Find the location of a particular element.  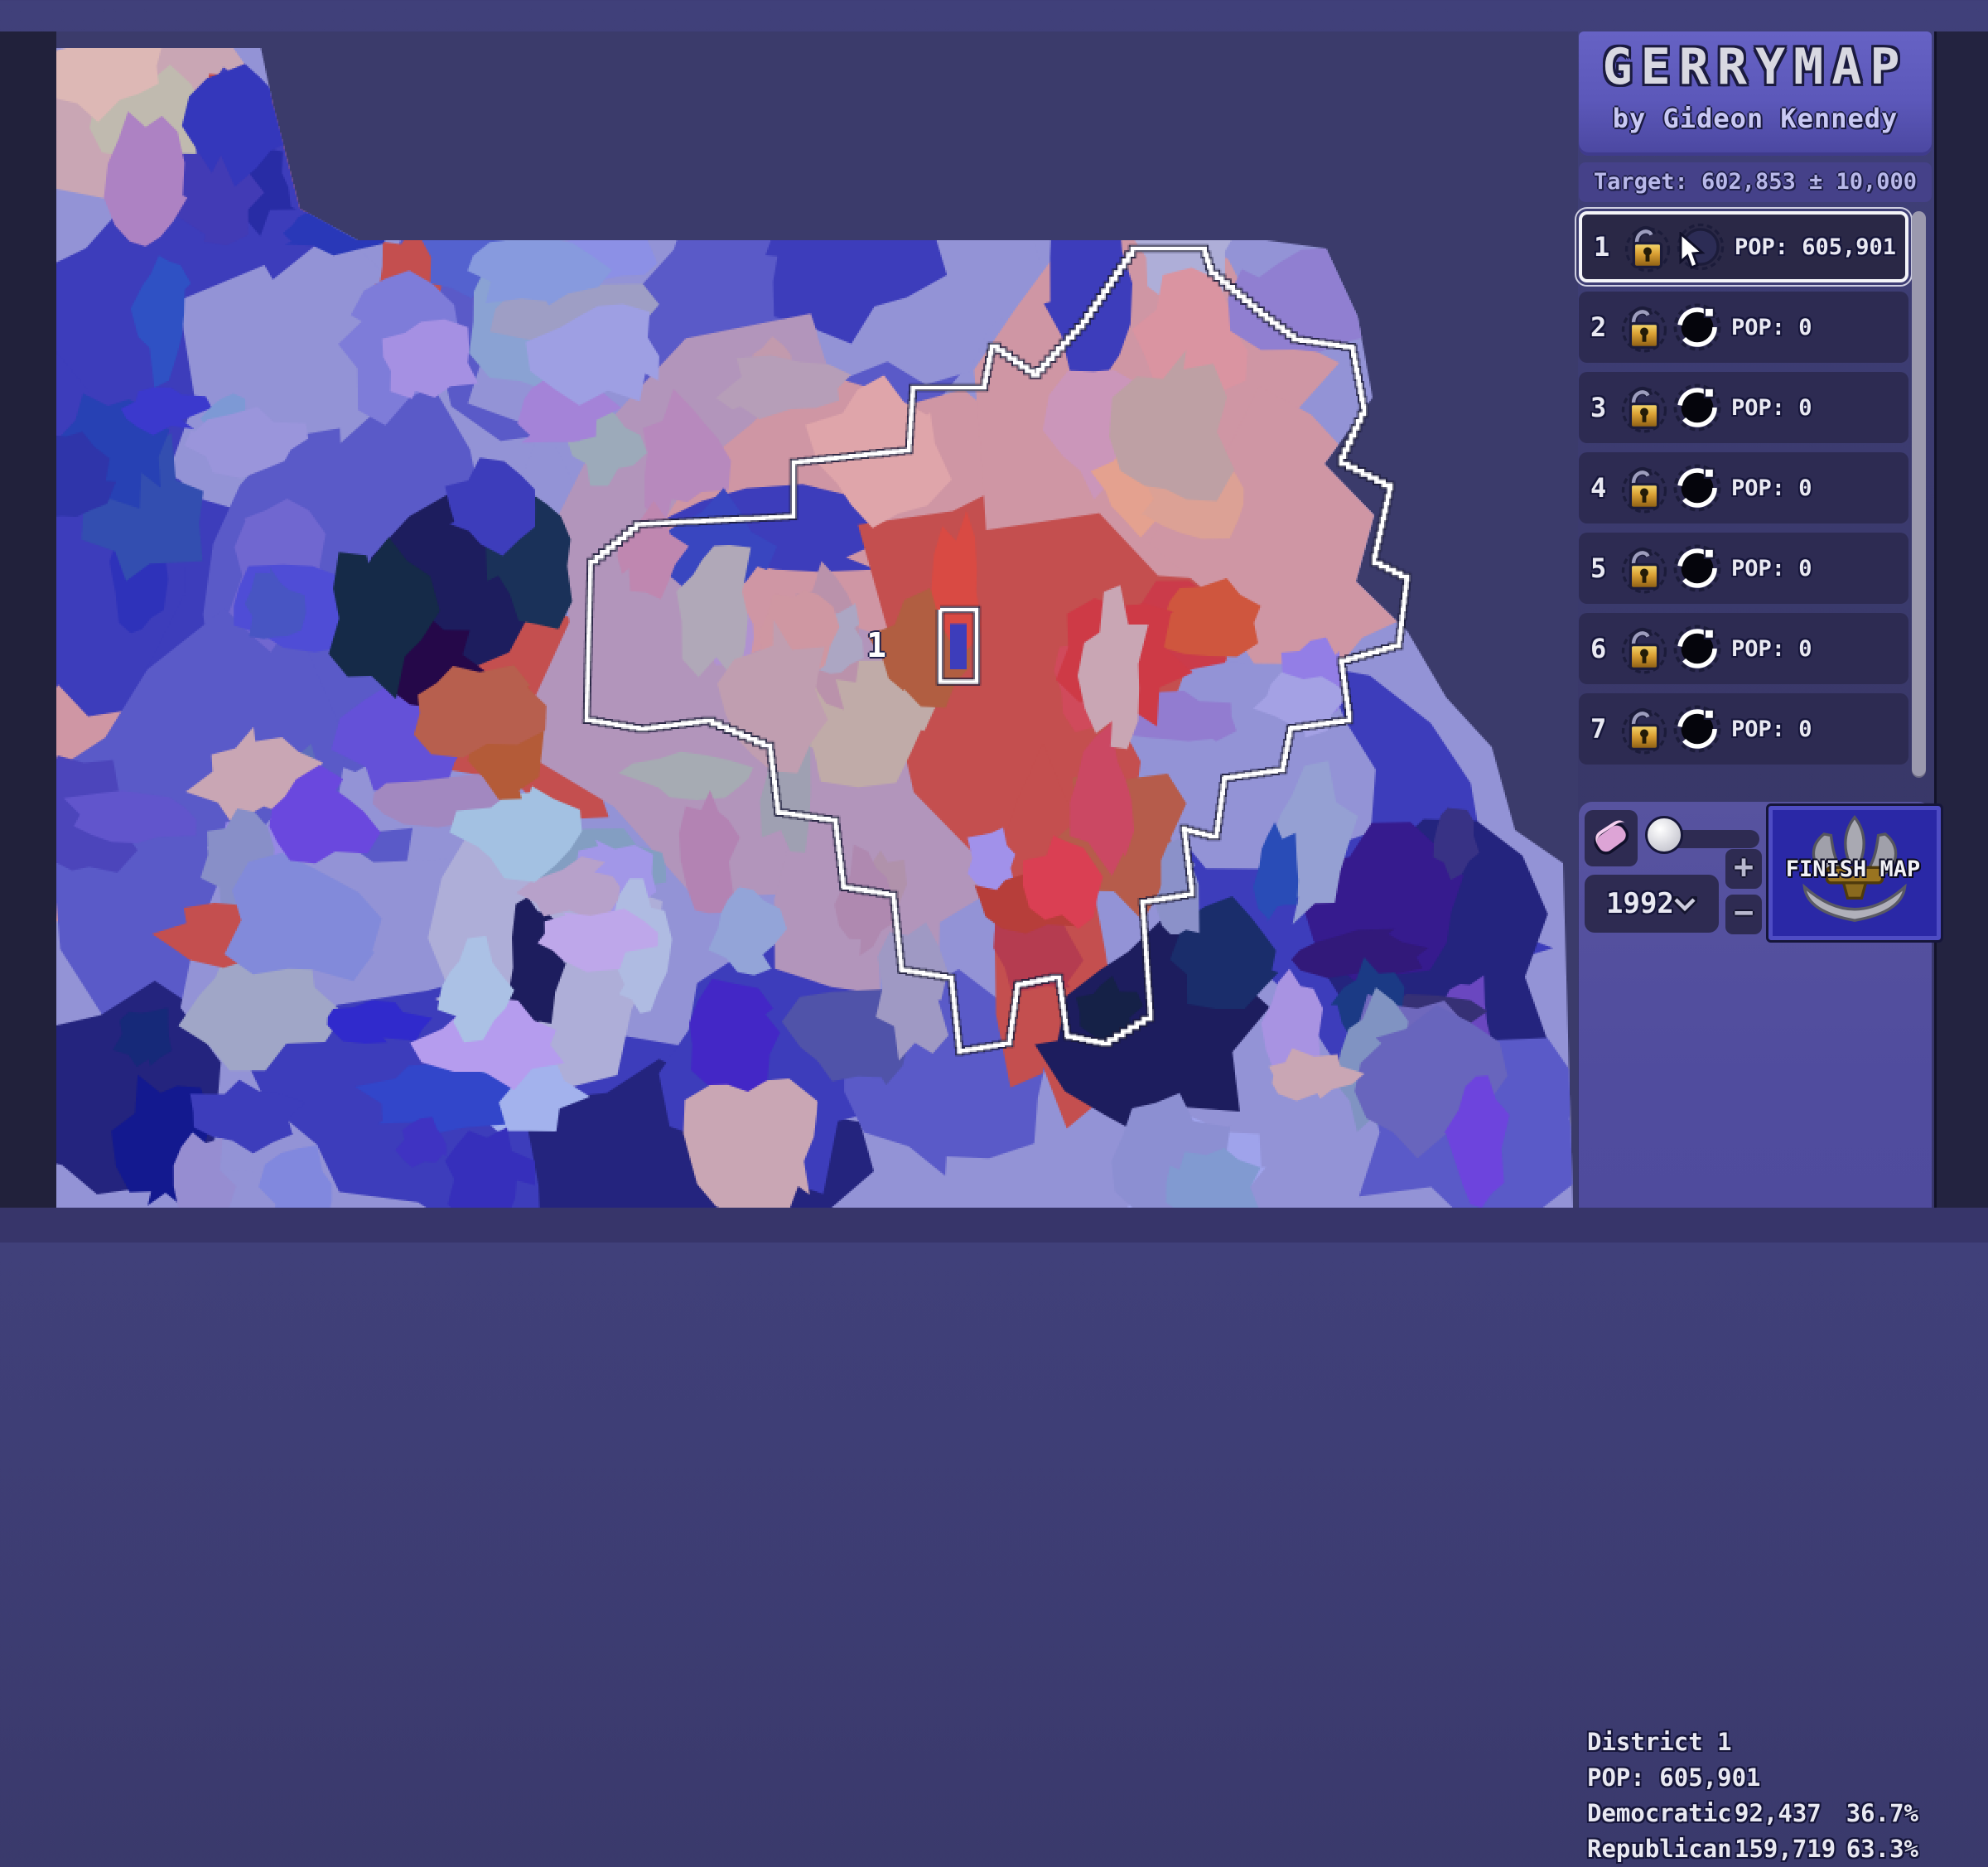

target-population-label: Target: 602,853 ± 10,000 is located at coordinates (1755, 182).